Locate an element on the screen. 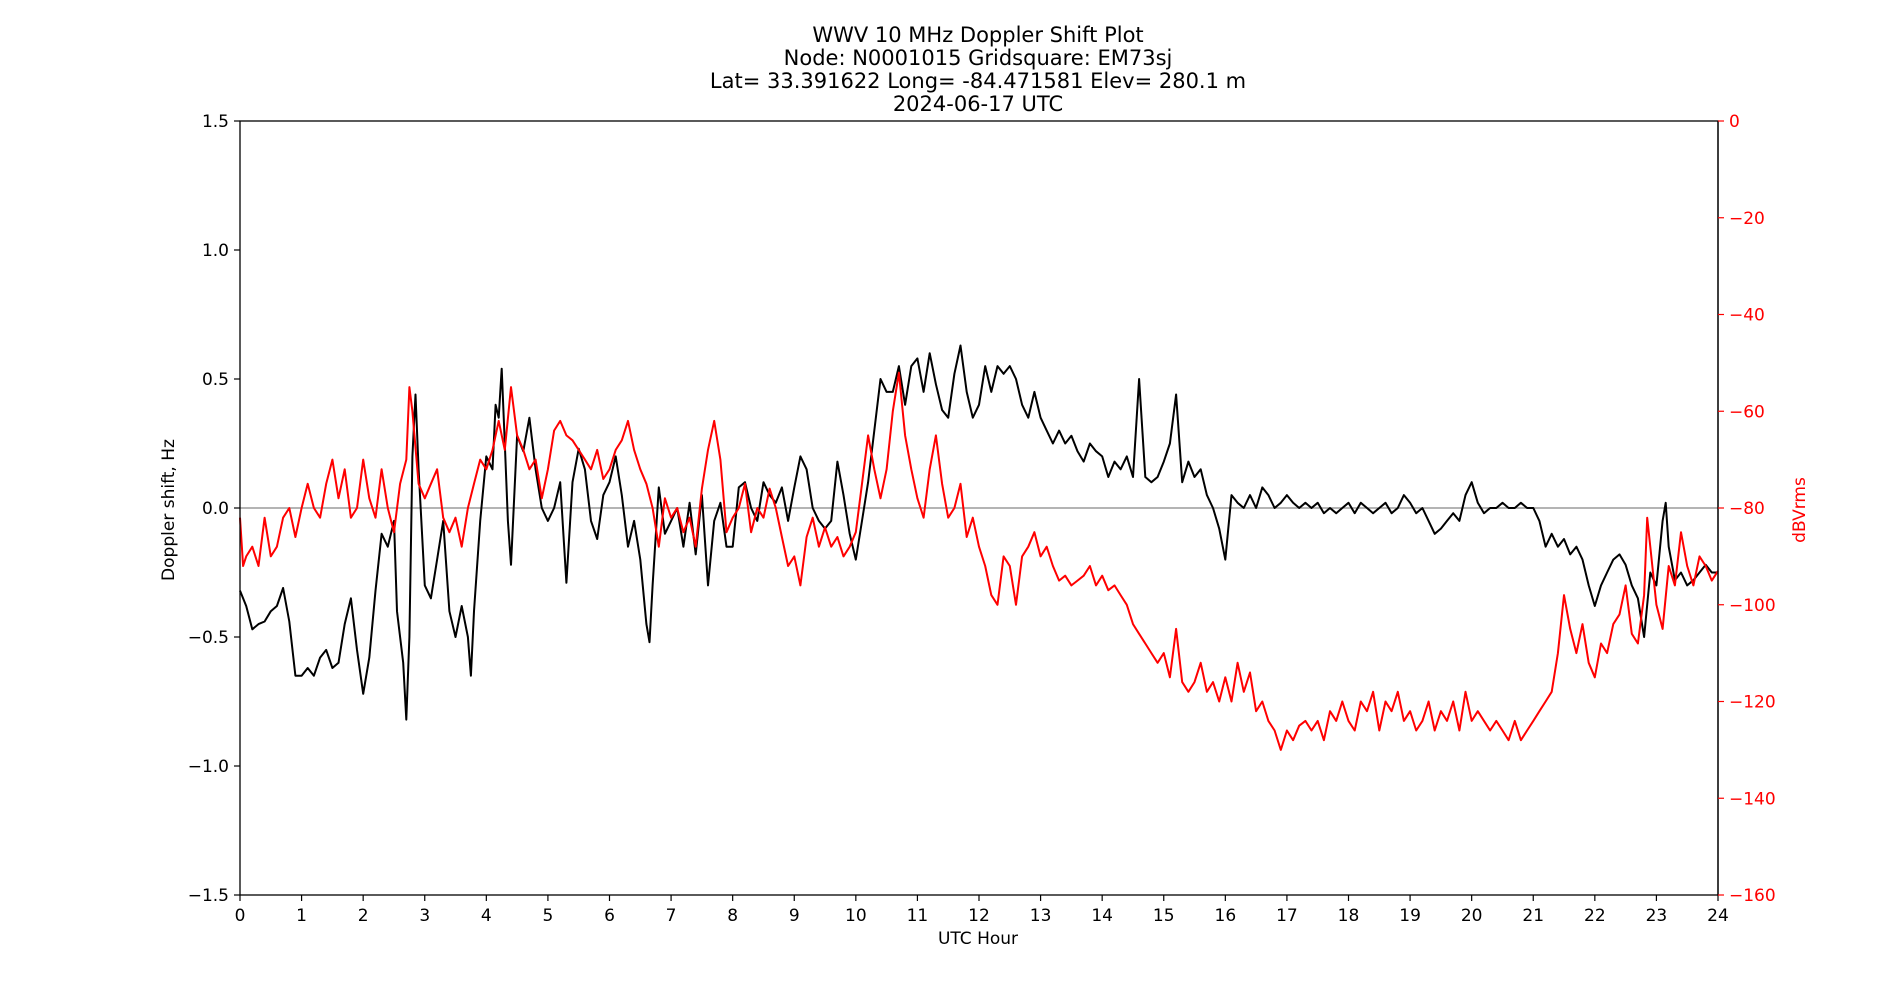 The width and height of the screenshot is (1900, 1000). left-y-tick-label: −1.0 is located at coordinates (208, 767).